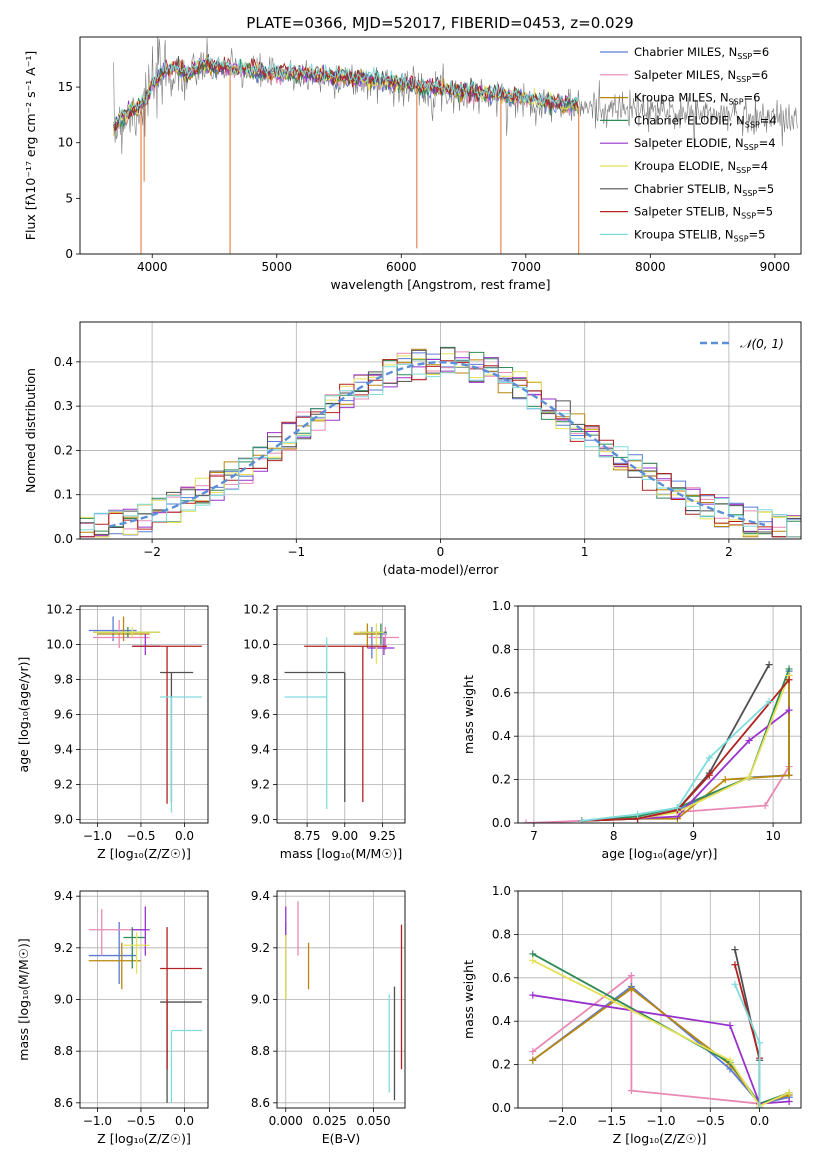 This screenshot has height=1170, width=819. Describe the element at coordinates (694, 836) in the screenshot. I see `x-tick-label: 9` at that location.